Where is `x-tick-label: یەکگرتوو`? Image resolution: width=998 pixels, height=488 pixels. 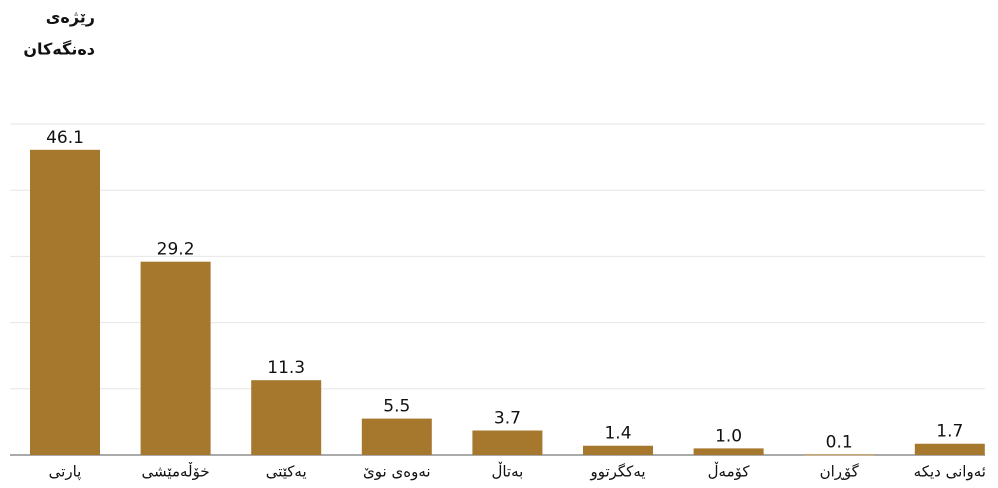 x-tick-label: یەکگرتوو is located at coordinates (617, 472).